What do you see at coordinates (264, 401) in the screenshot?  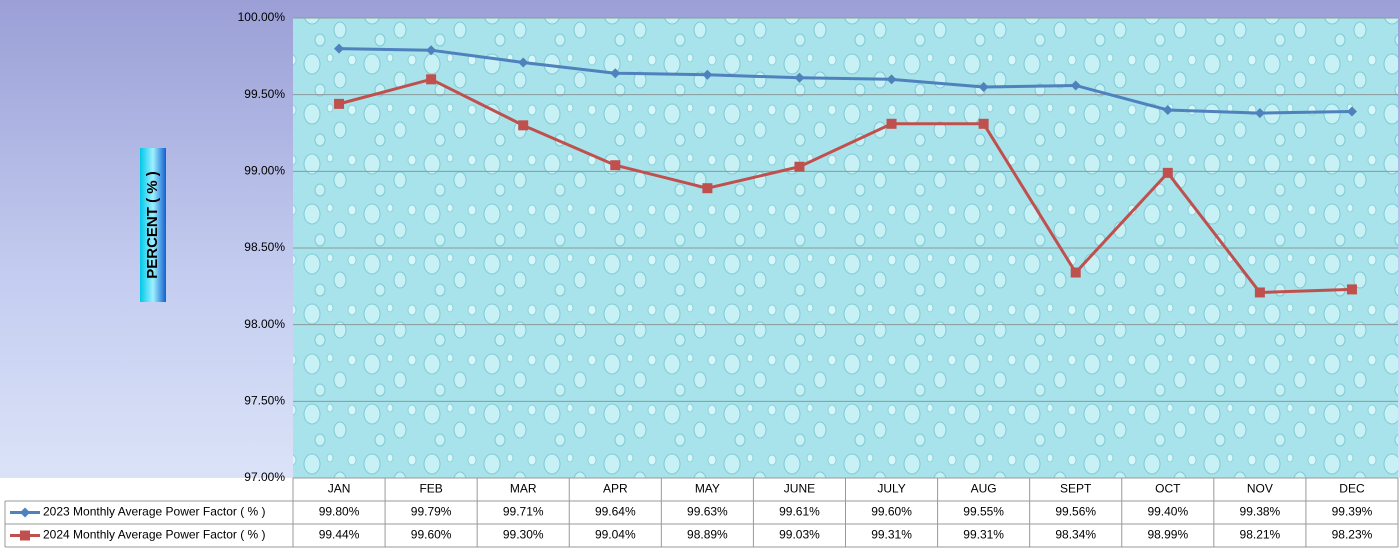 I see `y-tick-label: 97.50%` at bounding box center [264, 401].